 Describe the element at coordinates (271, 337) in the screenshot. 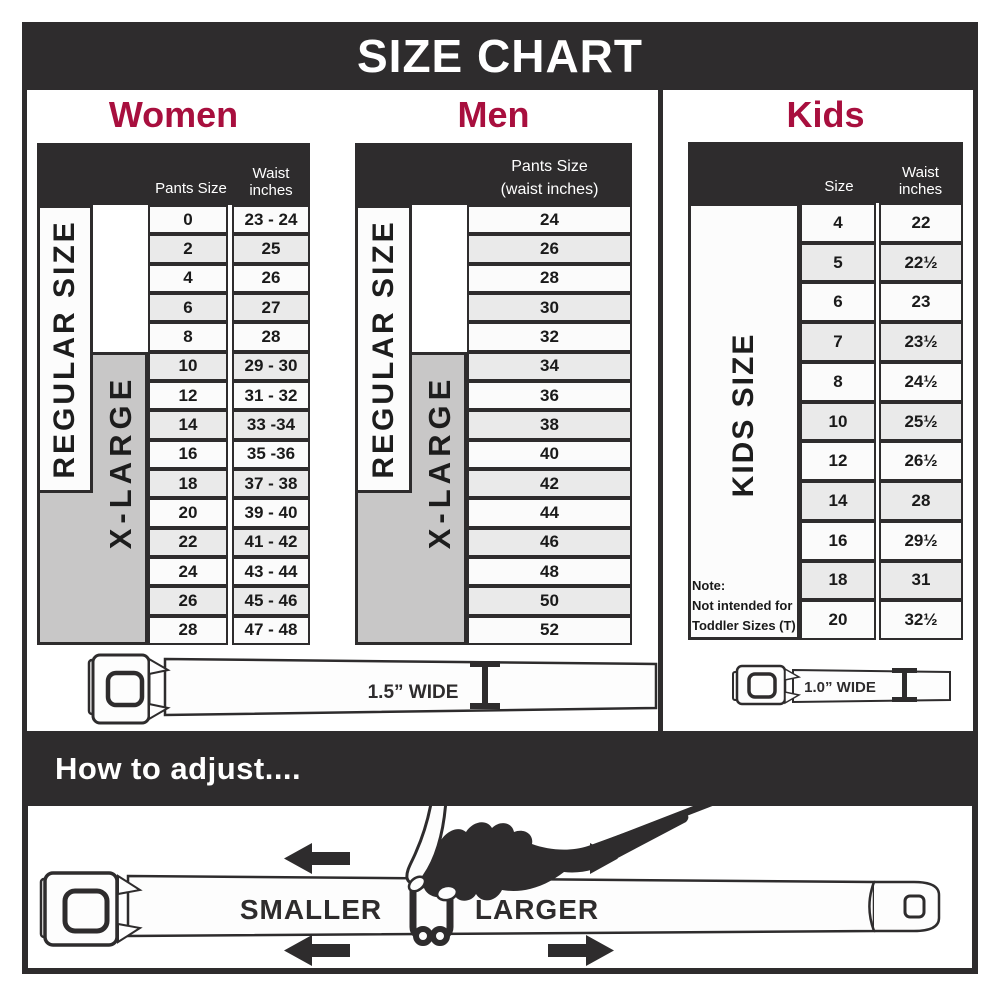

I see `cell-waist-inches: 28` at that location.